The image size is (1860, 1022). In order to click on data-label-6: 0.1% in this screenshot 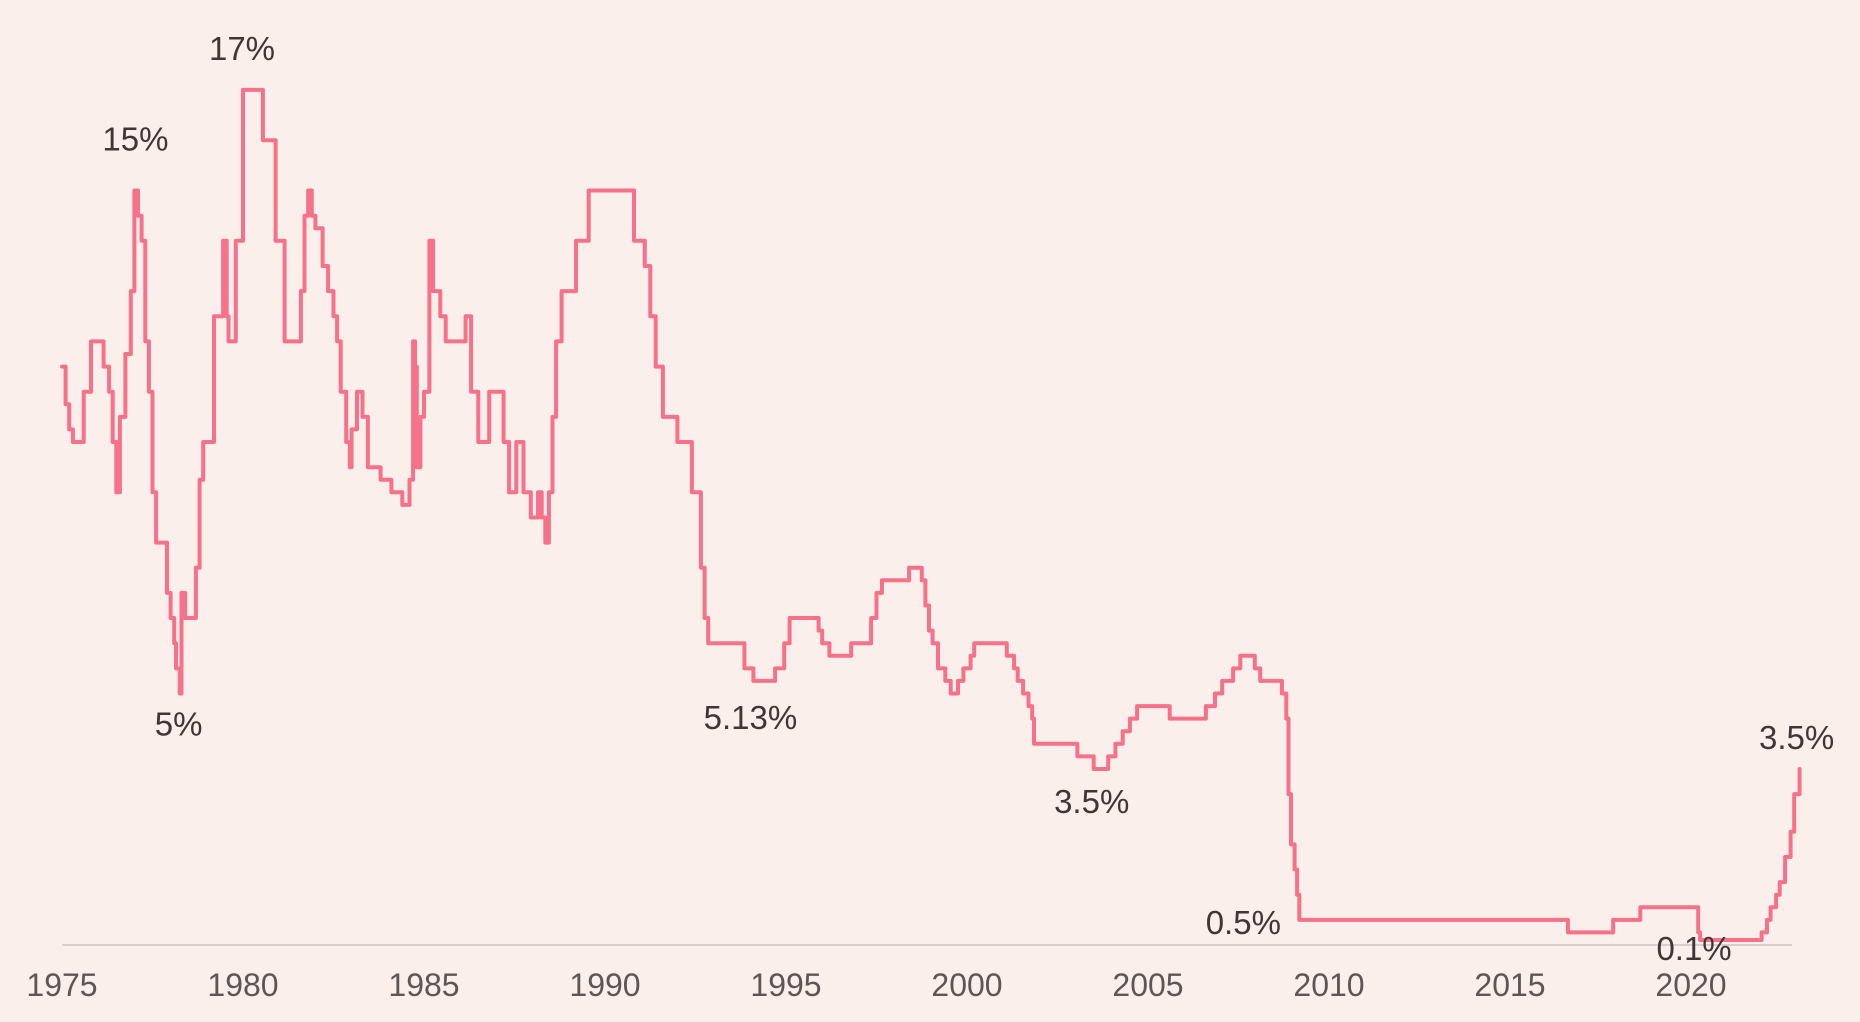, I will do `click(1693, 948)`.